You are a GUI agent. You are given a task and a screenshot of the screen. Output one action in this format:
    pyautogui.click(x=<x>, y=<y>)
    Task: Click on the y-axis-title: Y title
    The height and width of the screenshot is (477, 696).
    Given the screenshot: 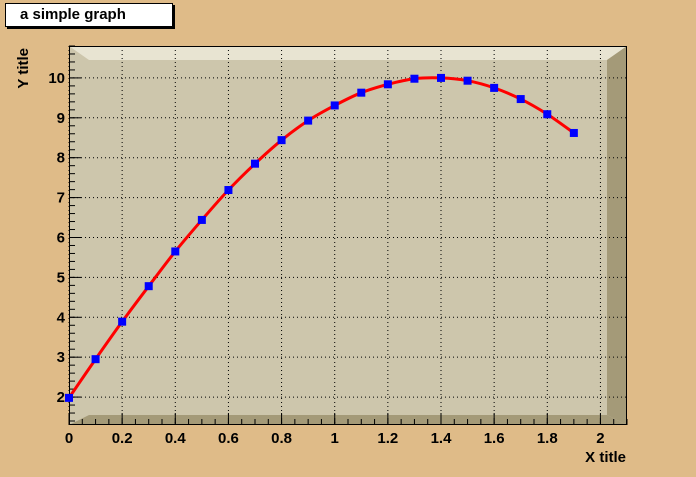 What is the action you would take?
    pyautogui.click(x=23, y=68)
    